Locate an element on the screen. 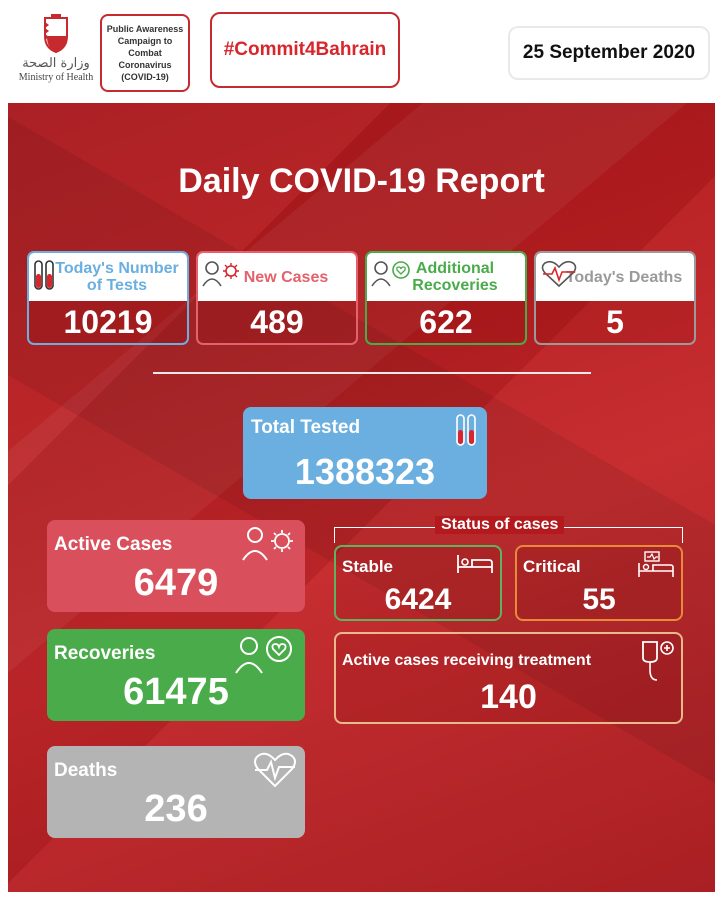 The height and width of the screenshot is (900, 723). critical-label: Critical is located at coordinates (552, 566).